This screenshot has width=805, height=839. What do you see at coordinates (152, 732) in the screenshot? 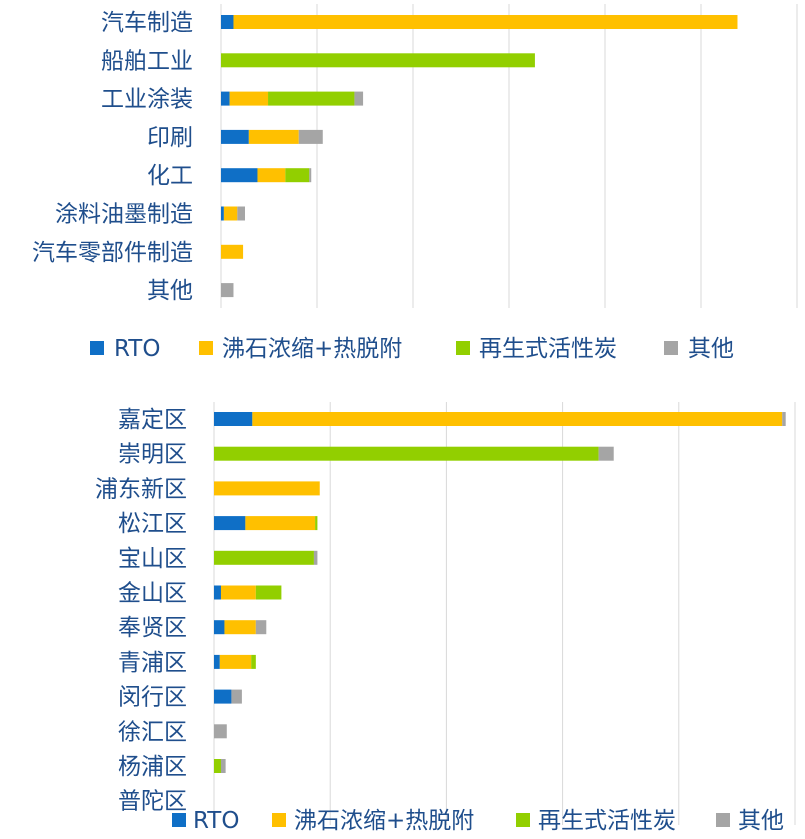
I see `category-label: 徐汇区` at bounding box center [152, 732].